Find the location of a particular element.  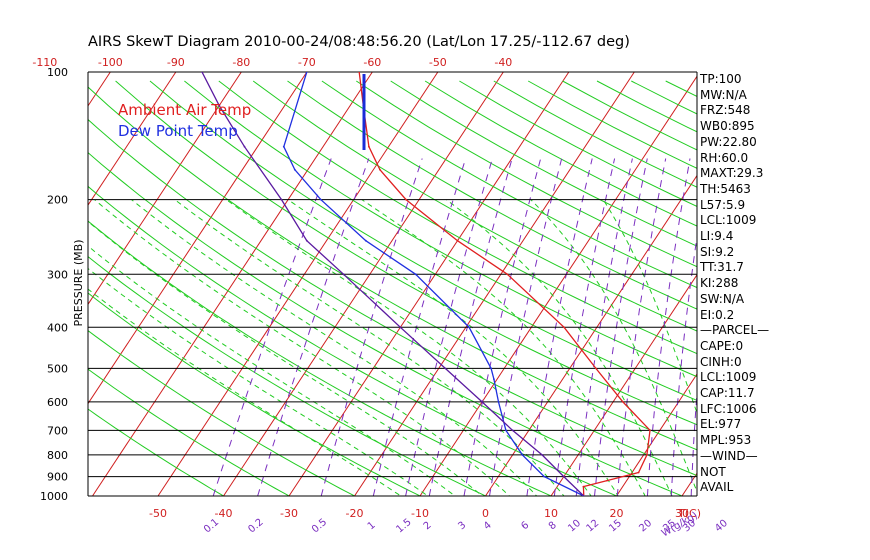

stability-index-item: CINH:0 is located at coordinates (721, 361).